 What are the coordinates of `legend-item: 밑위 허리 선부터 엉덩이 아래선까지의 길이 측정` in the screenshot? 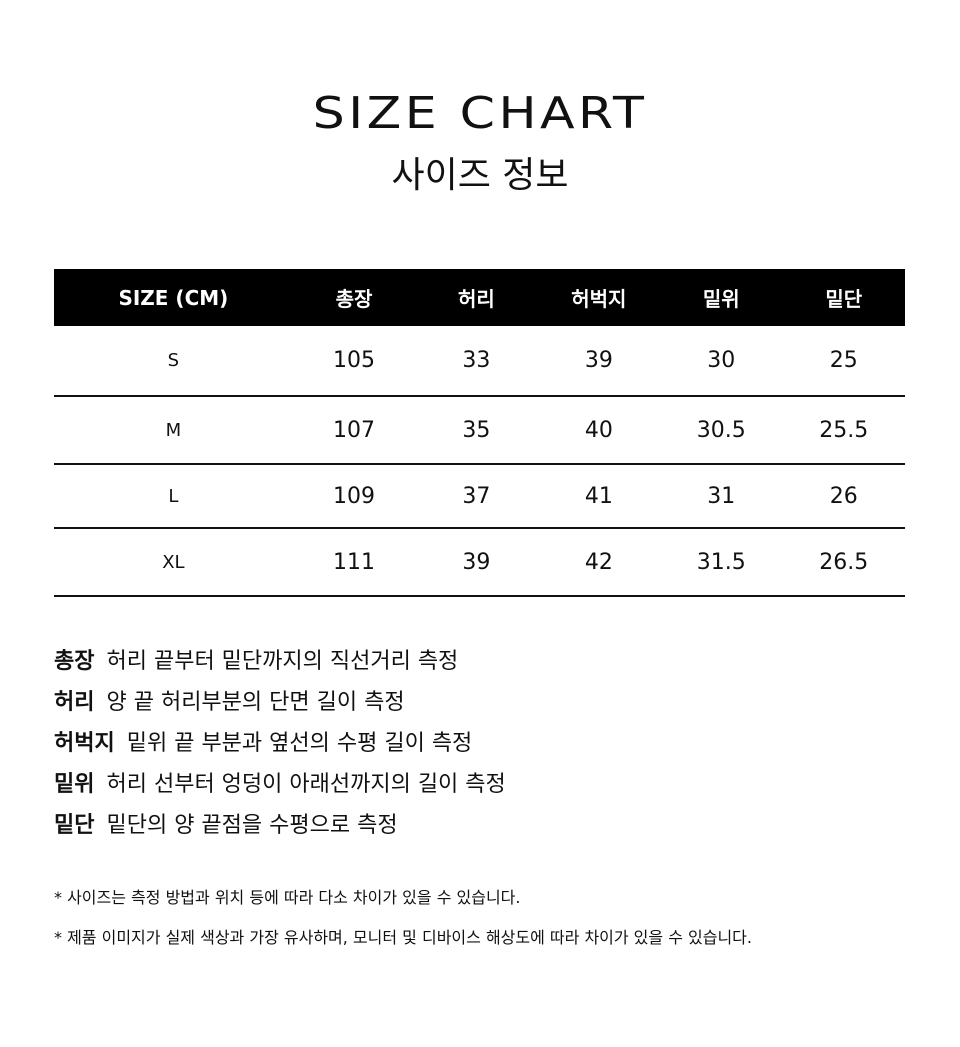 It's located at (280, 787).